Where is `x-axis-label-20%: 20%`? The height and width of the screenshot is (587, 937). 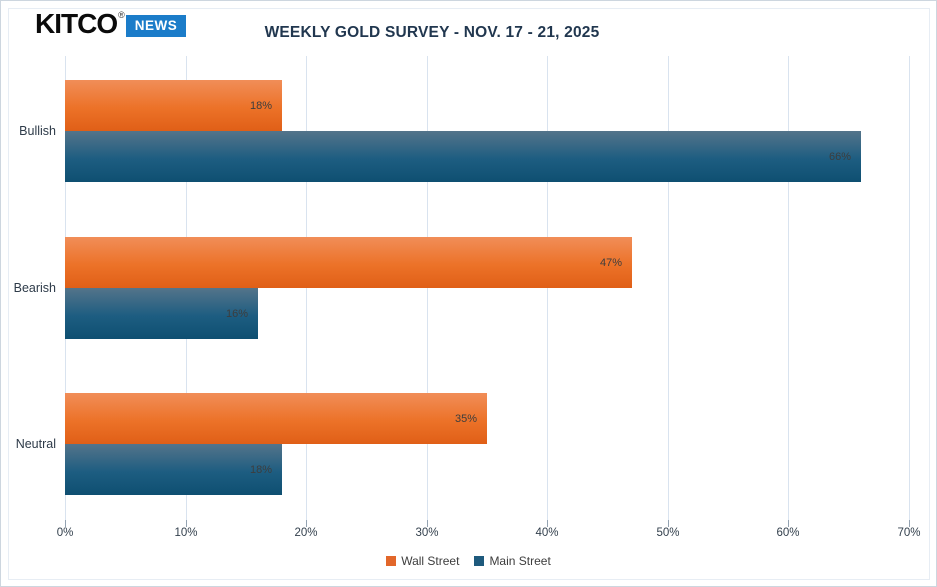
x-axis-label-20%: 20% is located at coordinates (306, 533).